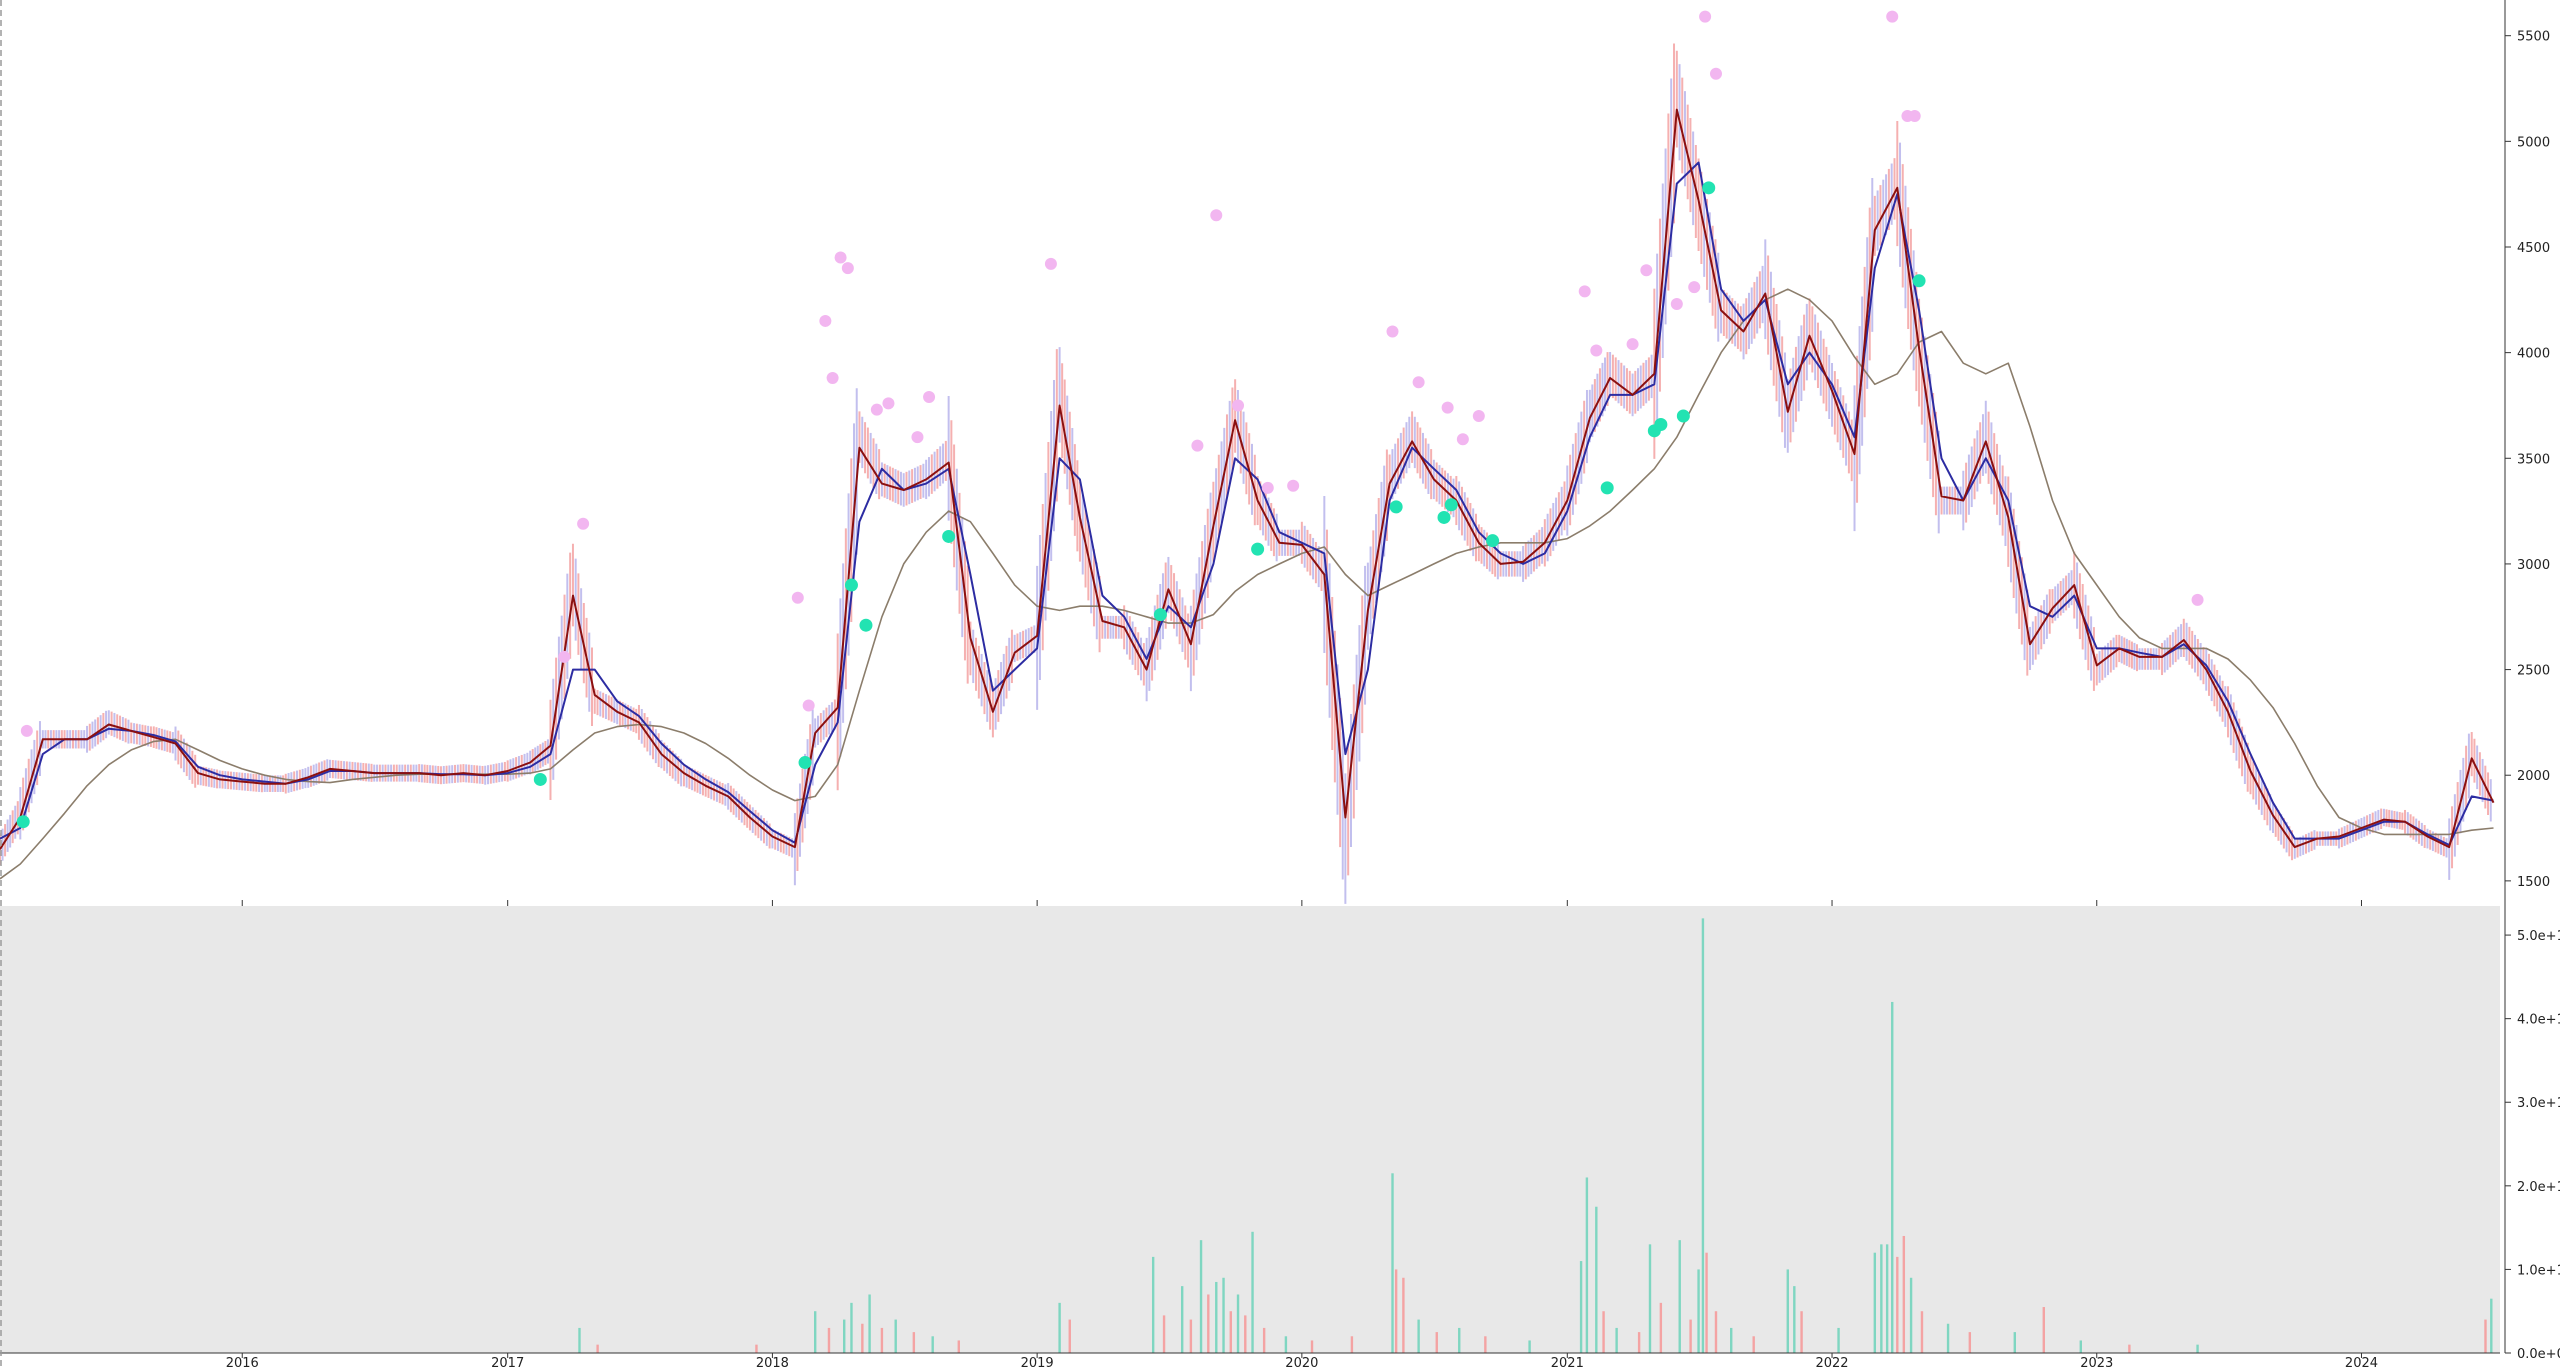 The image size is (2560, 1369). I want to click on price-y-tick-label: 4000, so click(2533, 354).